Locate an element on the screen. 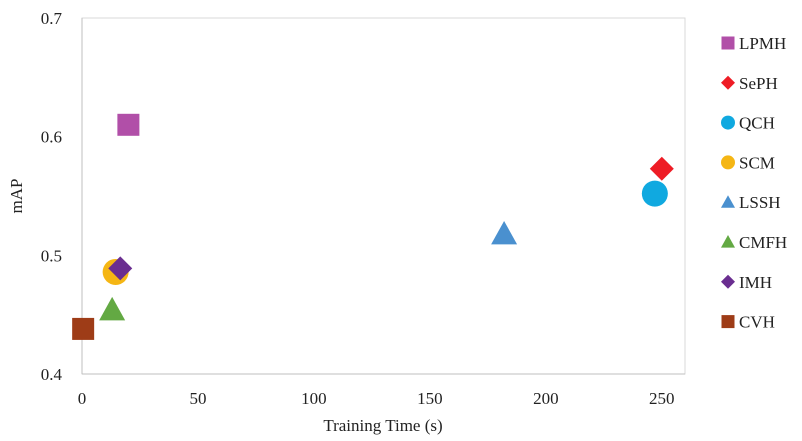 The height and width of the screenshot is (441, 802). y-tick-label: 0.4 is located at coordinates (52, 374).